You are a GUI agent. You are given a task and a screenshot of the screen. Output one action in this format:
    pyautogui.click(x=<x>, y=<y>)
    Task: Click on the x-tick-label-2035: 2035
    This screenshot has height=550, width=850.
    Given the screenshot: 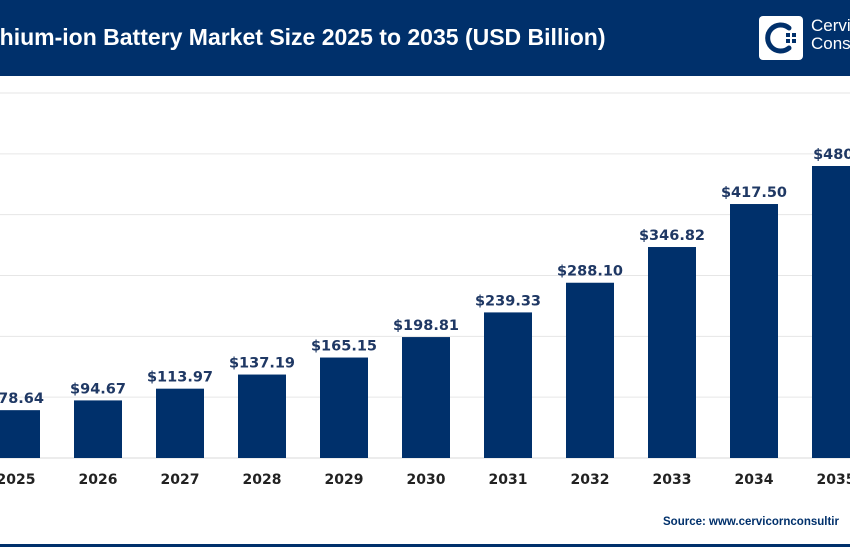 What is the action you would take?
    pyautogui.click(x=833, y=480)
    